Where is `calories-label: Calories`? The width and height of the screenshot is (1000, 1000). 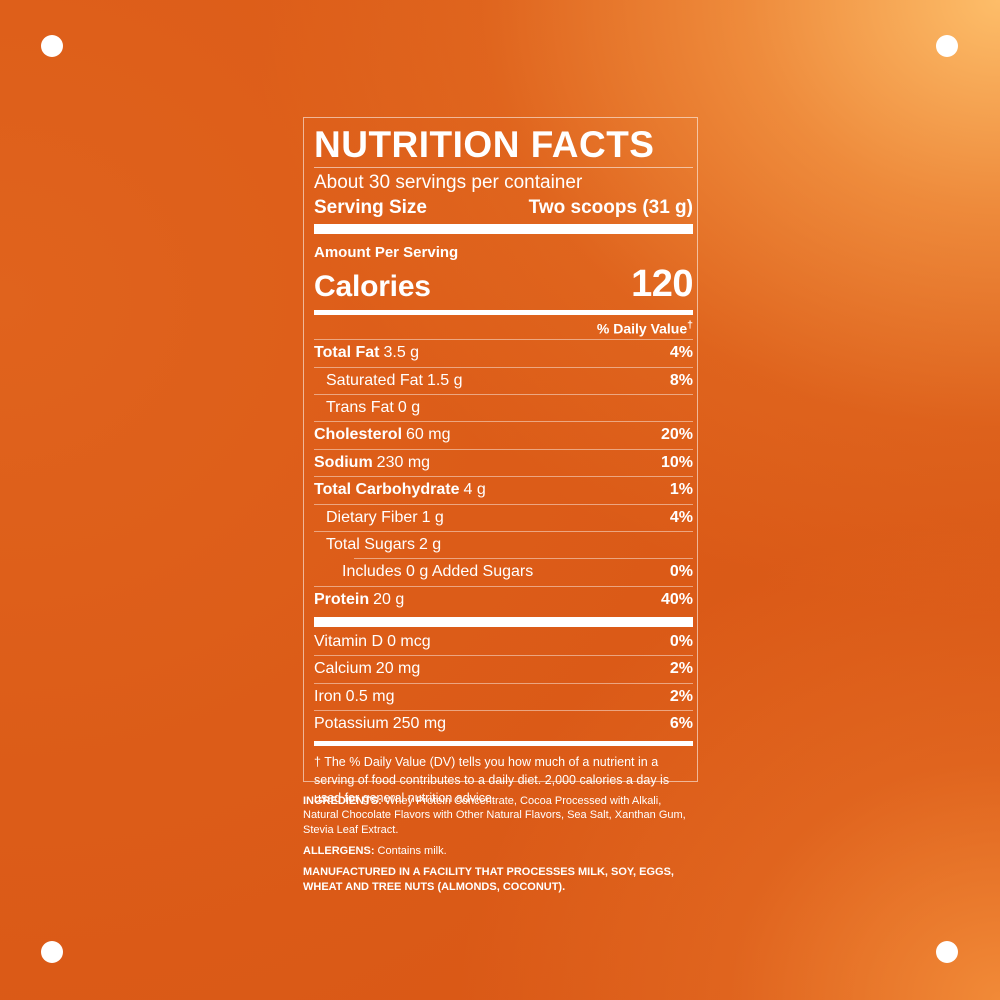 calories-label: Calories is located at coordinates (372, 286).